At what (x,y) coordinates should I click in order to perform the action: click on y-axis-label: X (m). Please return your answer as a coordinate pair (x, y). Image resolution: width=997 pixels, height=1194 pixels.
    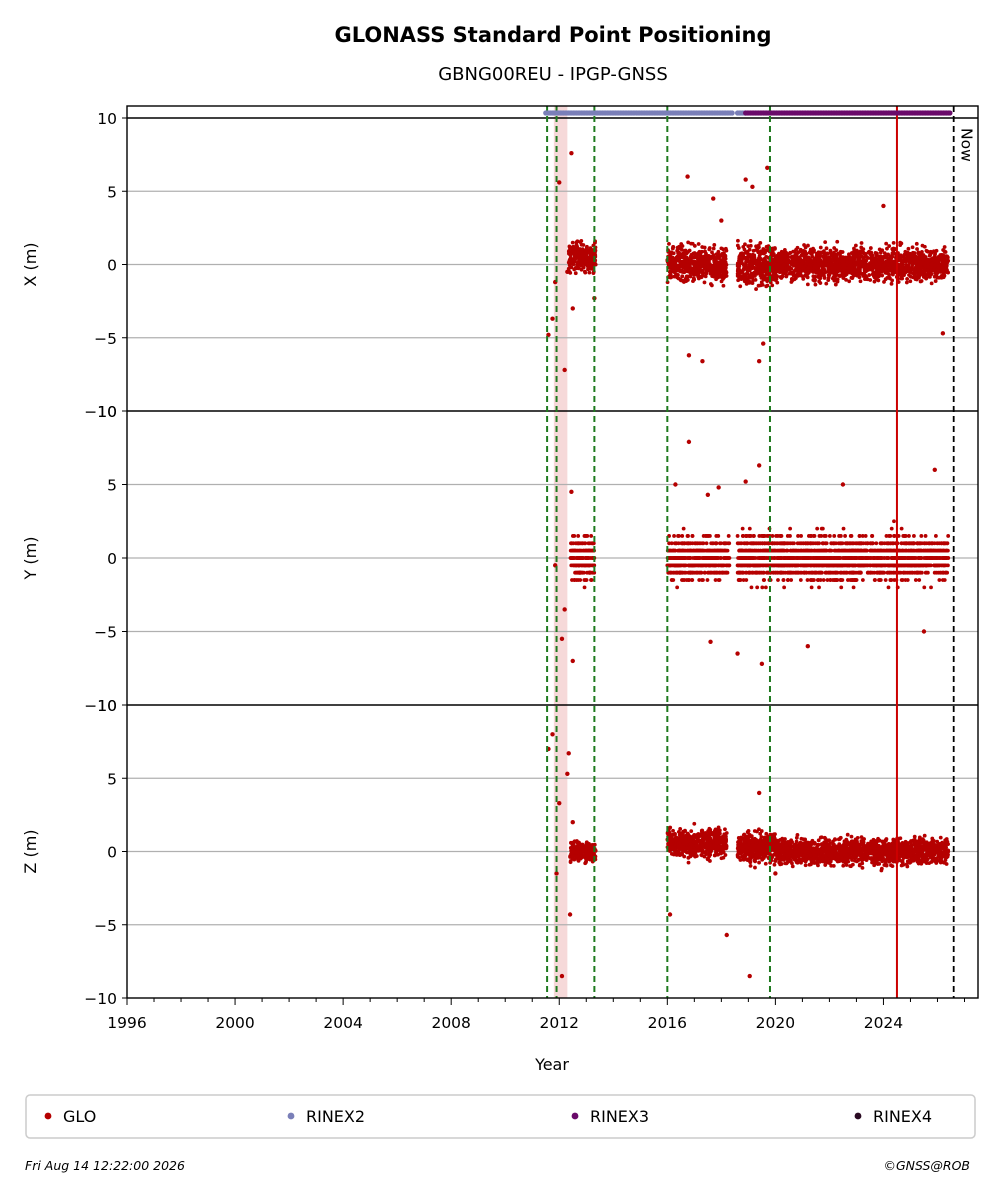
    Looking at the image, I should click on (30, 264).